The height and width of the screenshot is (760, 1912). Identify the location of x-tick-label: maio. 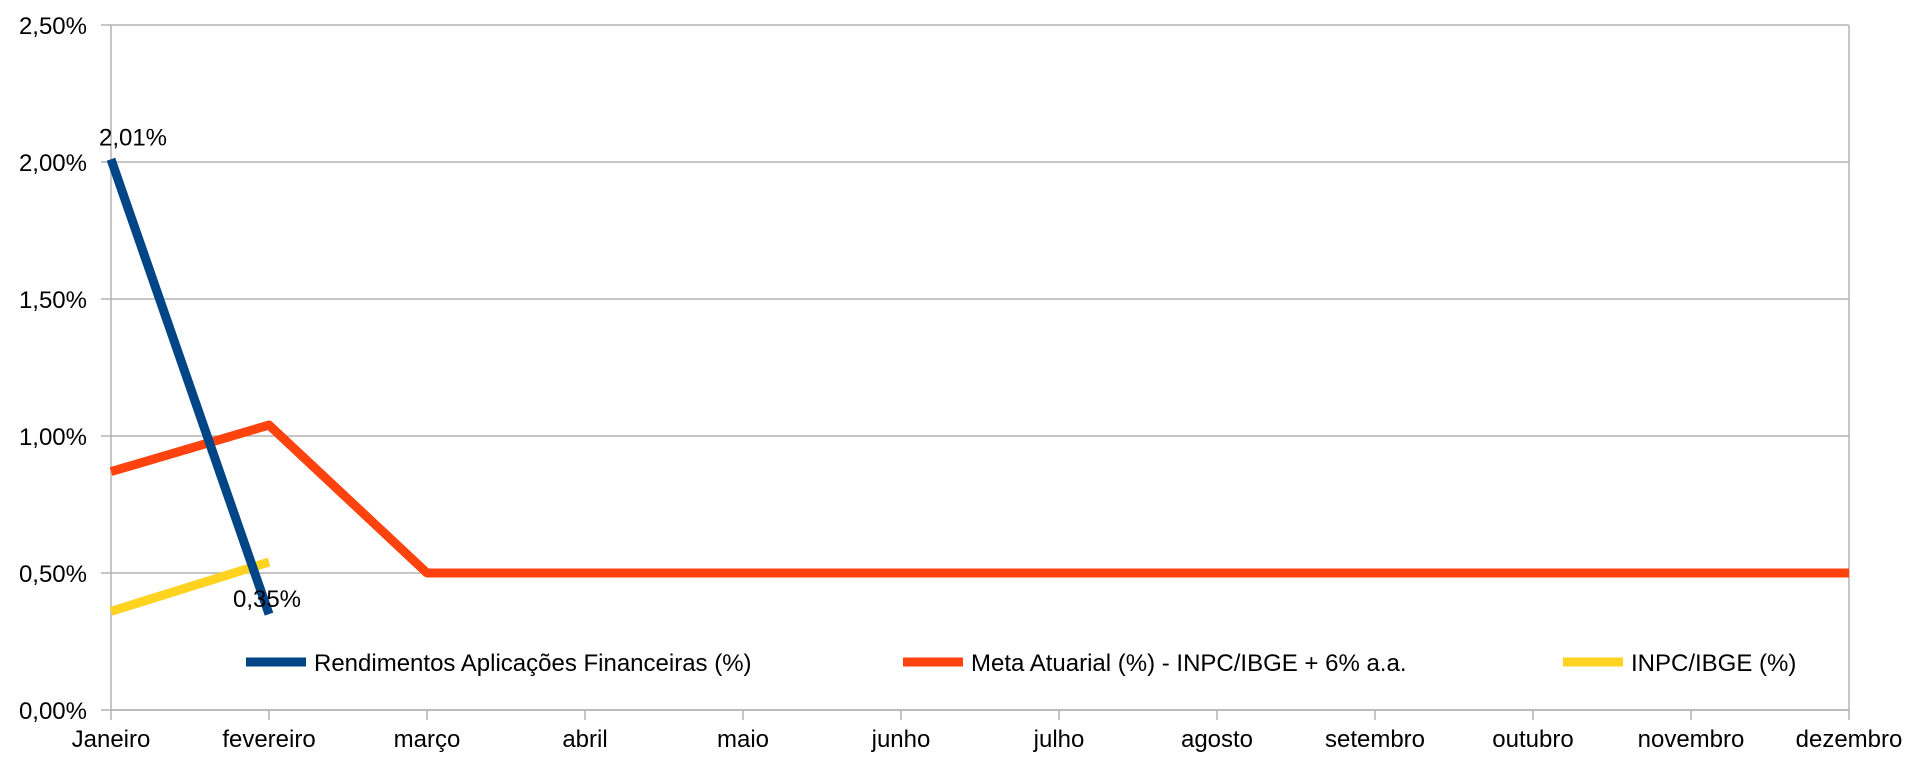
(743, 739).